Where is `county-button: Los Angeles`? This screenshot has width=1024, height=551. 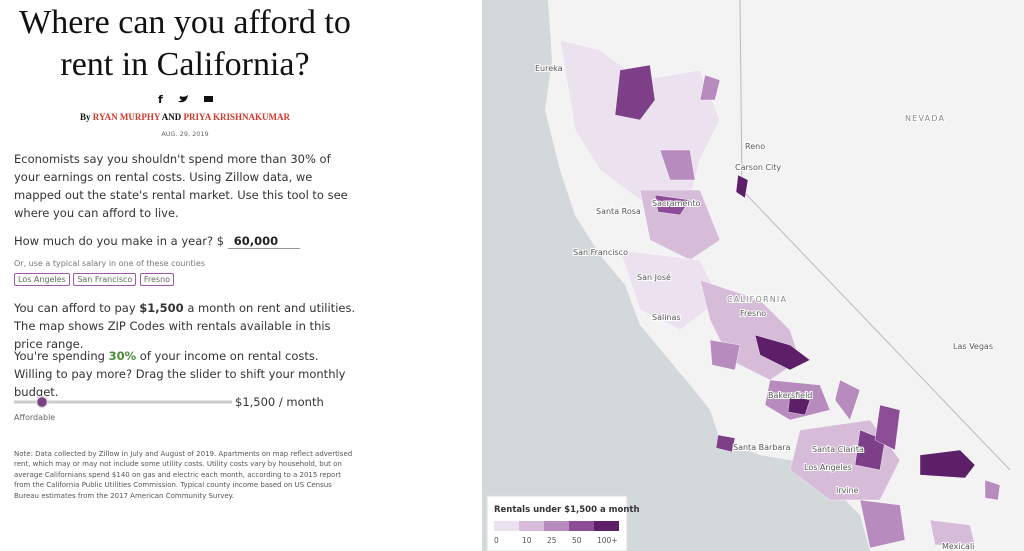
county-button: Los Angeles is located at coordinates (42, 279).